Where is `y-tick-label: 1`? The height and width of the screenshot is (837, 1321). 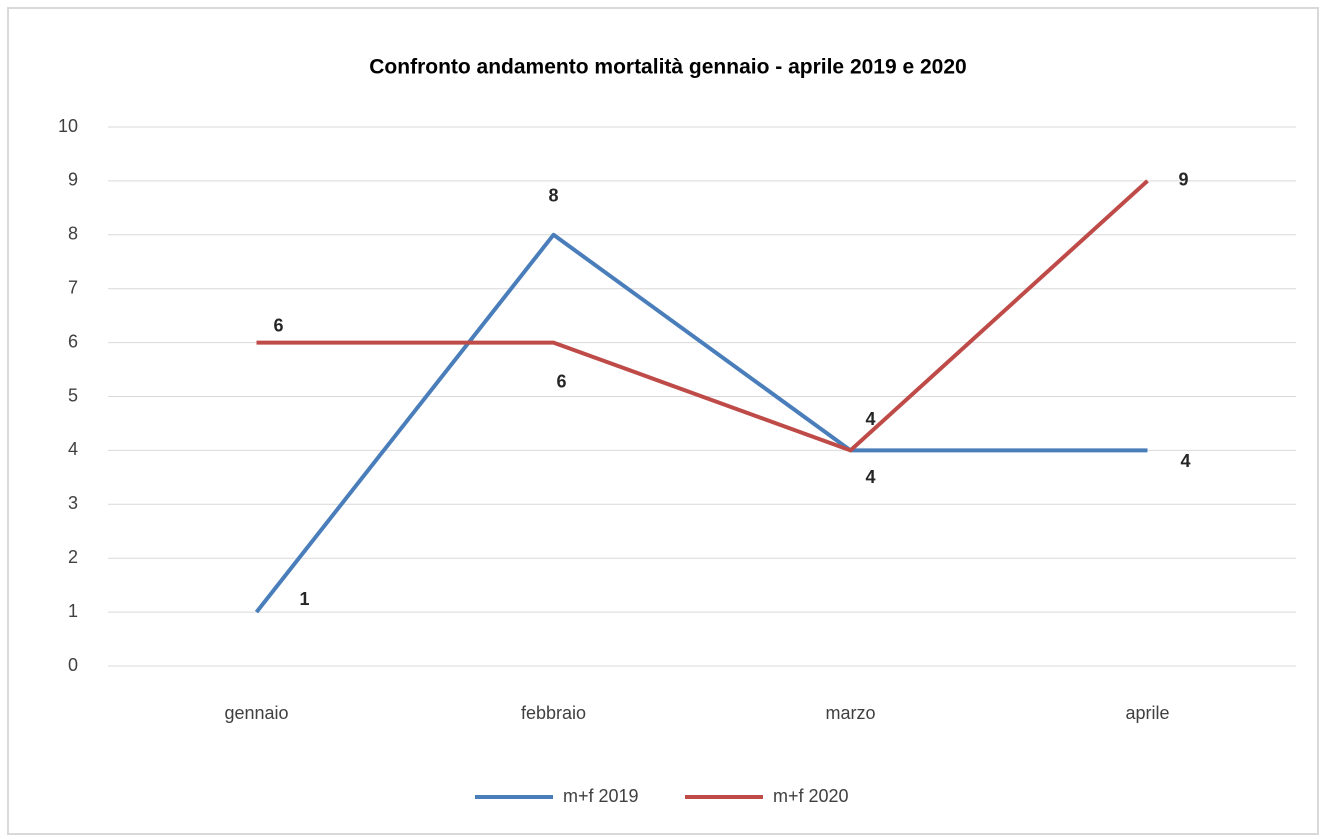 y-tick-label: 1 is located at coordinates (73, 611).